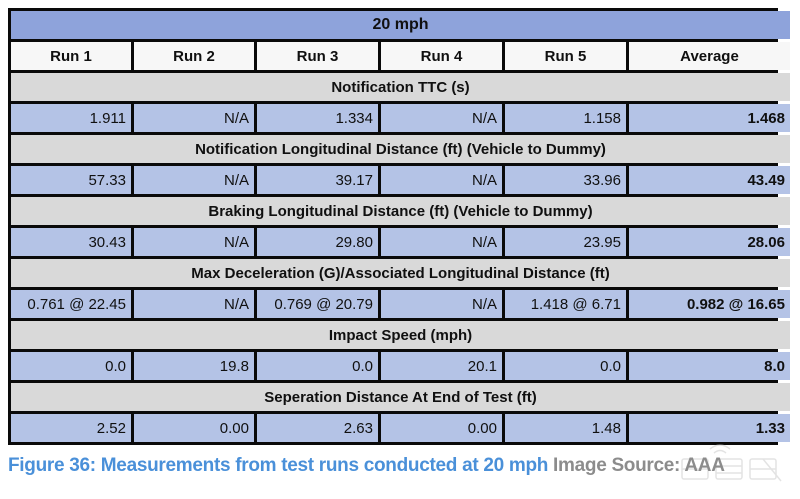 The image size is (800, 499). I want to click on value-cell: 1.418 @ 6.71, so click(565, 304).